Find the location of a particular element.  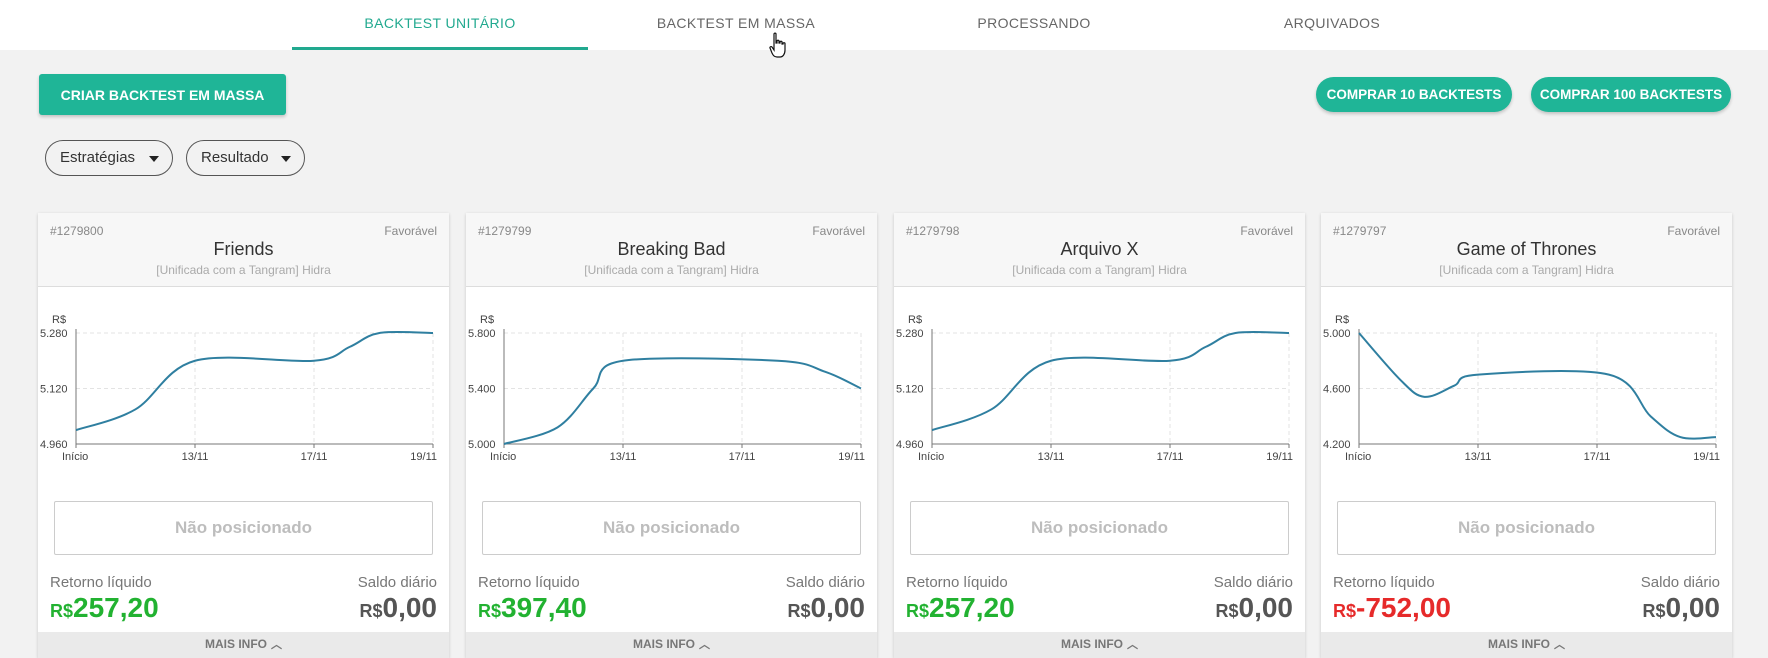

net-return-amount: 397,40 is located at coordinates (544, 607).